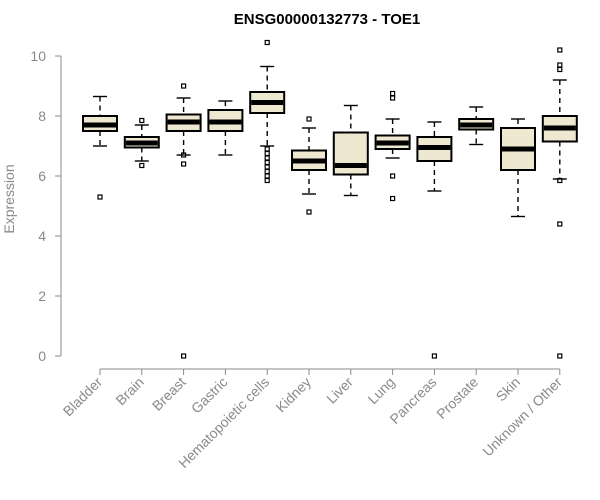 The width and height of the screenshot is (600, 500). What do you see at coordinates (392, 146) in the screenshot?
I see `box-lung` at bounding box center [392, 146].